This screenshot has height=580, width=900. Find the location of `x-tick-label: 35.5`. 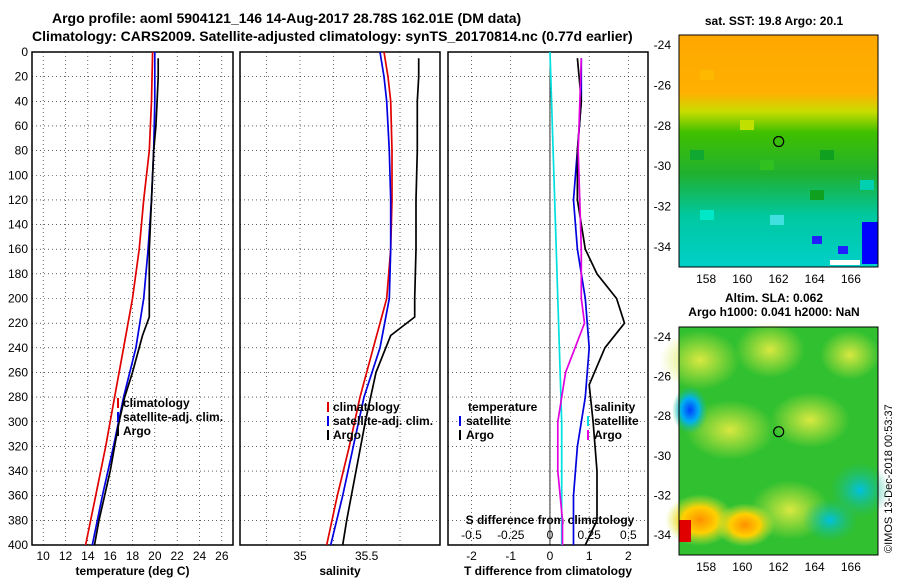

x-tick-label: 35.5 is located at coordinates (367, 556).